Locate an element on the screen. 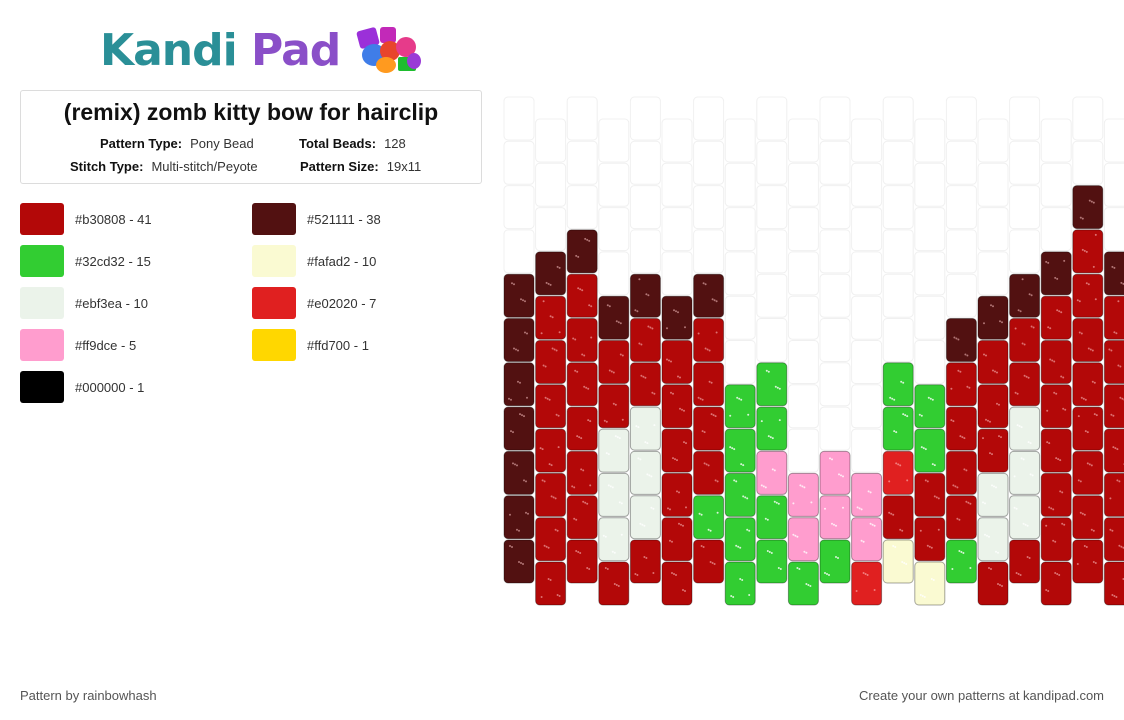 The width and height of the screenshot is (1124, 720). bead-pile-icon is located at coordinates (389, 50).